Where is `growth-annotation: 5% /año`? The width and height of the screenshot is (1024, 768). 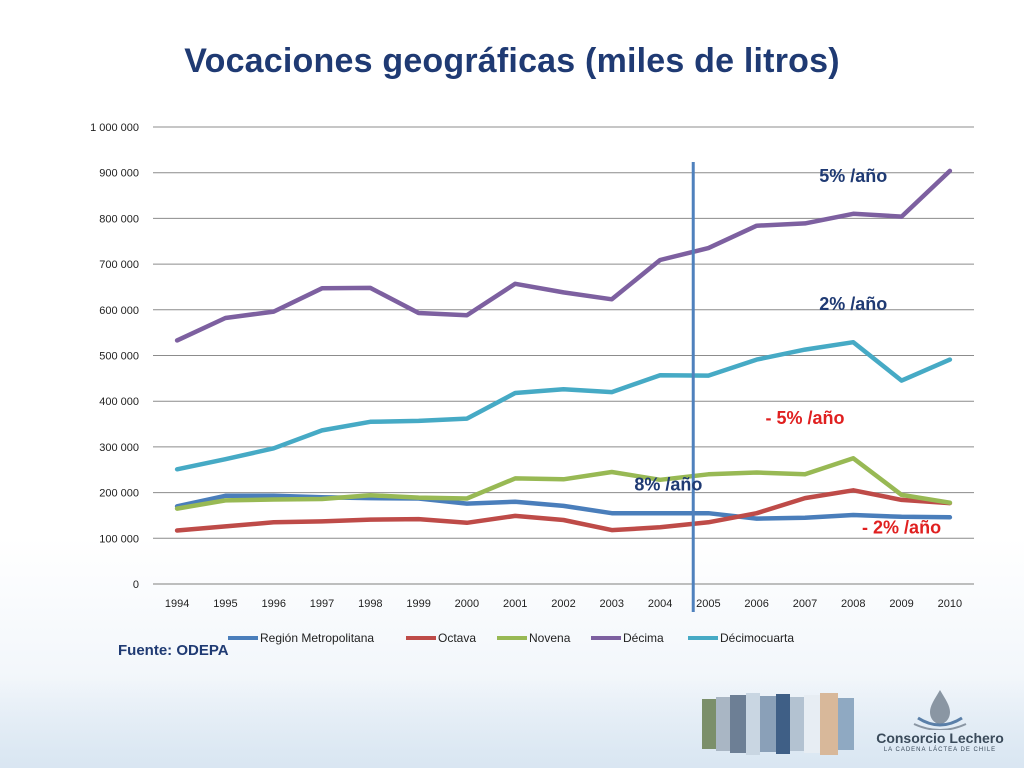
growth-annotation: 5% /año is located at coordinates (853, 176).